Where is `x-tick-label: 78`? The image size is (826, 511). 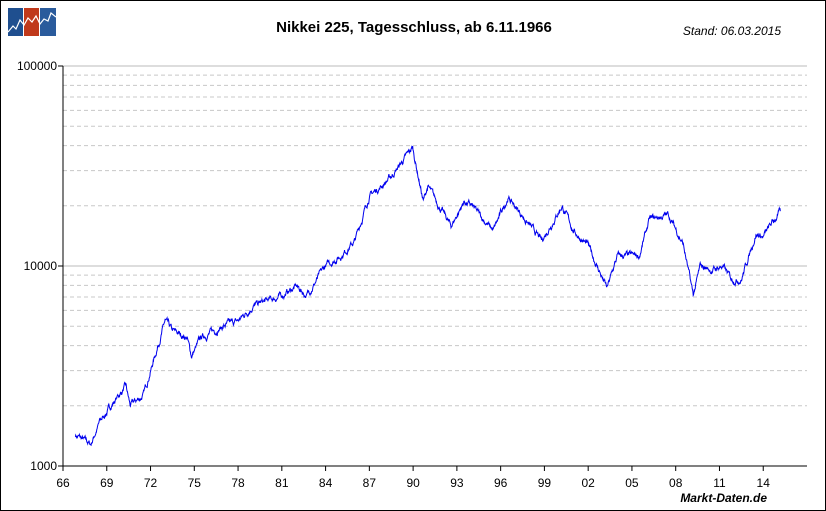 x-tick-label: 78 is located at coordinates (238, 483).